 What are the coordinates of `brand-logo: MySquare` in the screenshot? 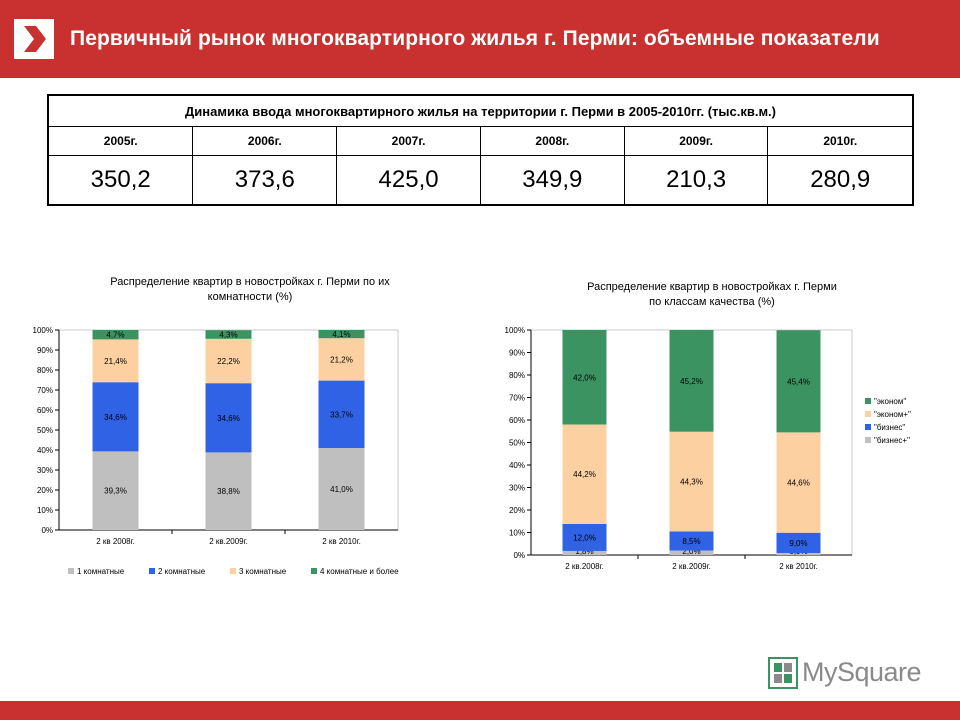 It's located at (848, 675).